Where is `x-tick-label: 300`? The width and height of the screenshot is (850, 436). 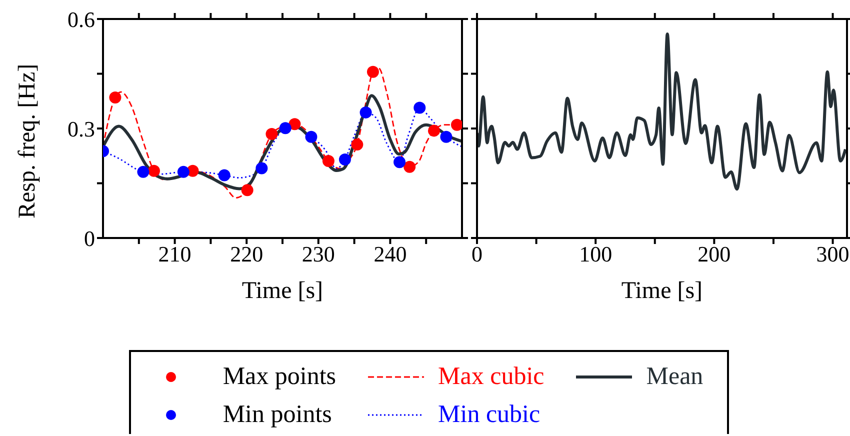
x-tick-label: 300 is located at coordinates (833, 254).